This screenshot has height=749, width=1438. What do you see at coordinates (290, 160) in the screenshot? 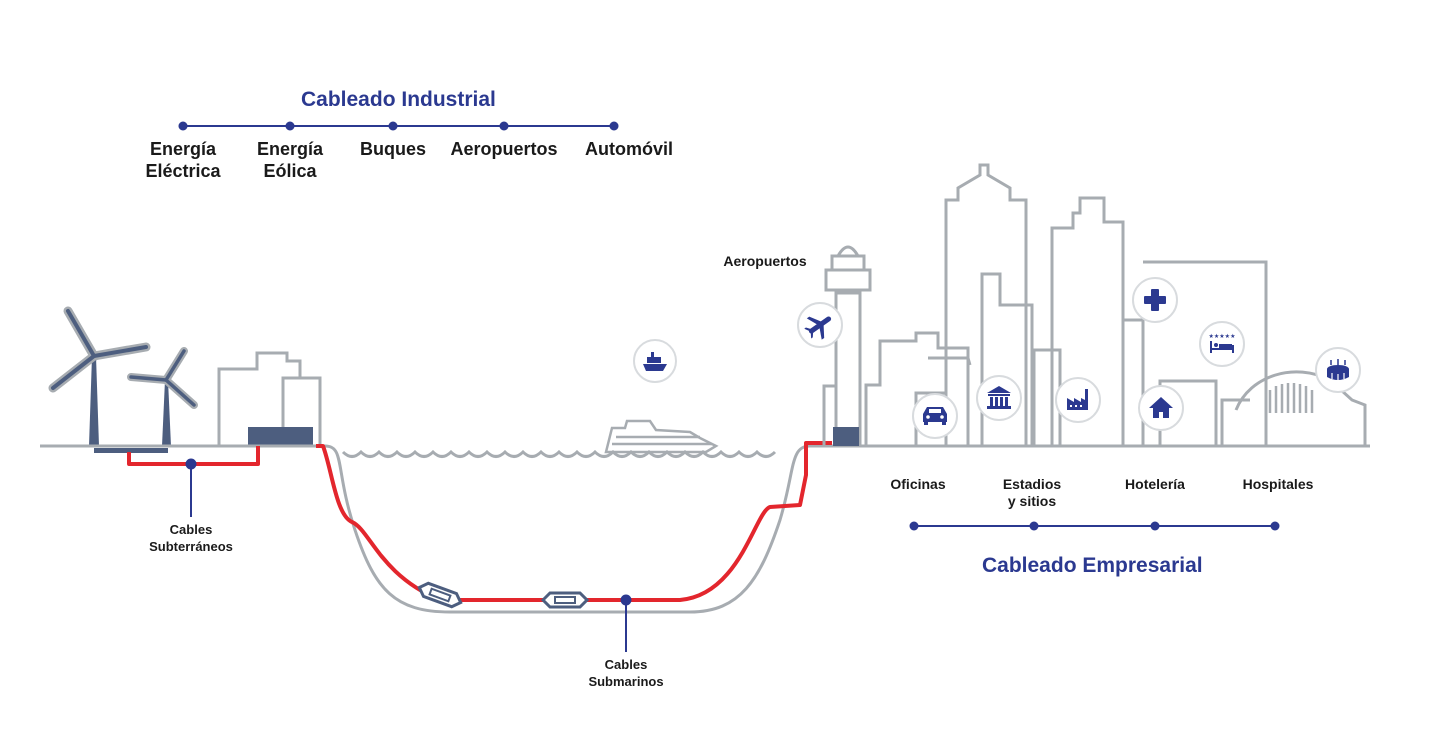
I see `industrial-label-wind: Energía Eólica` at bounding box center [290, 160].